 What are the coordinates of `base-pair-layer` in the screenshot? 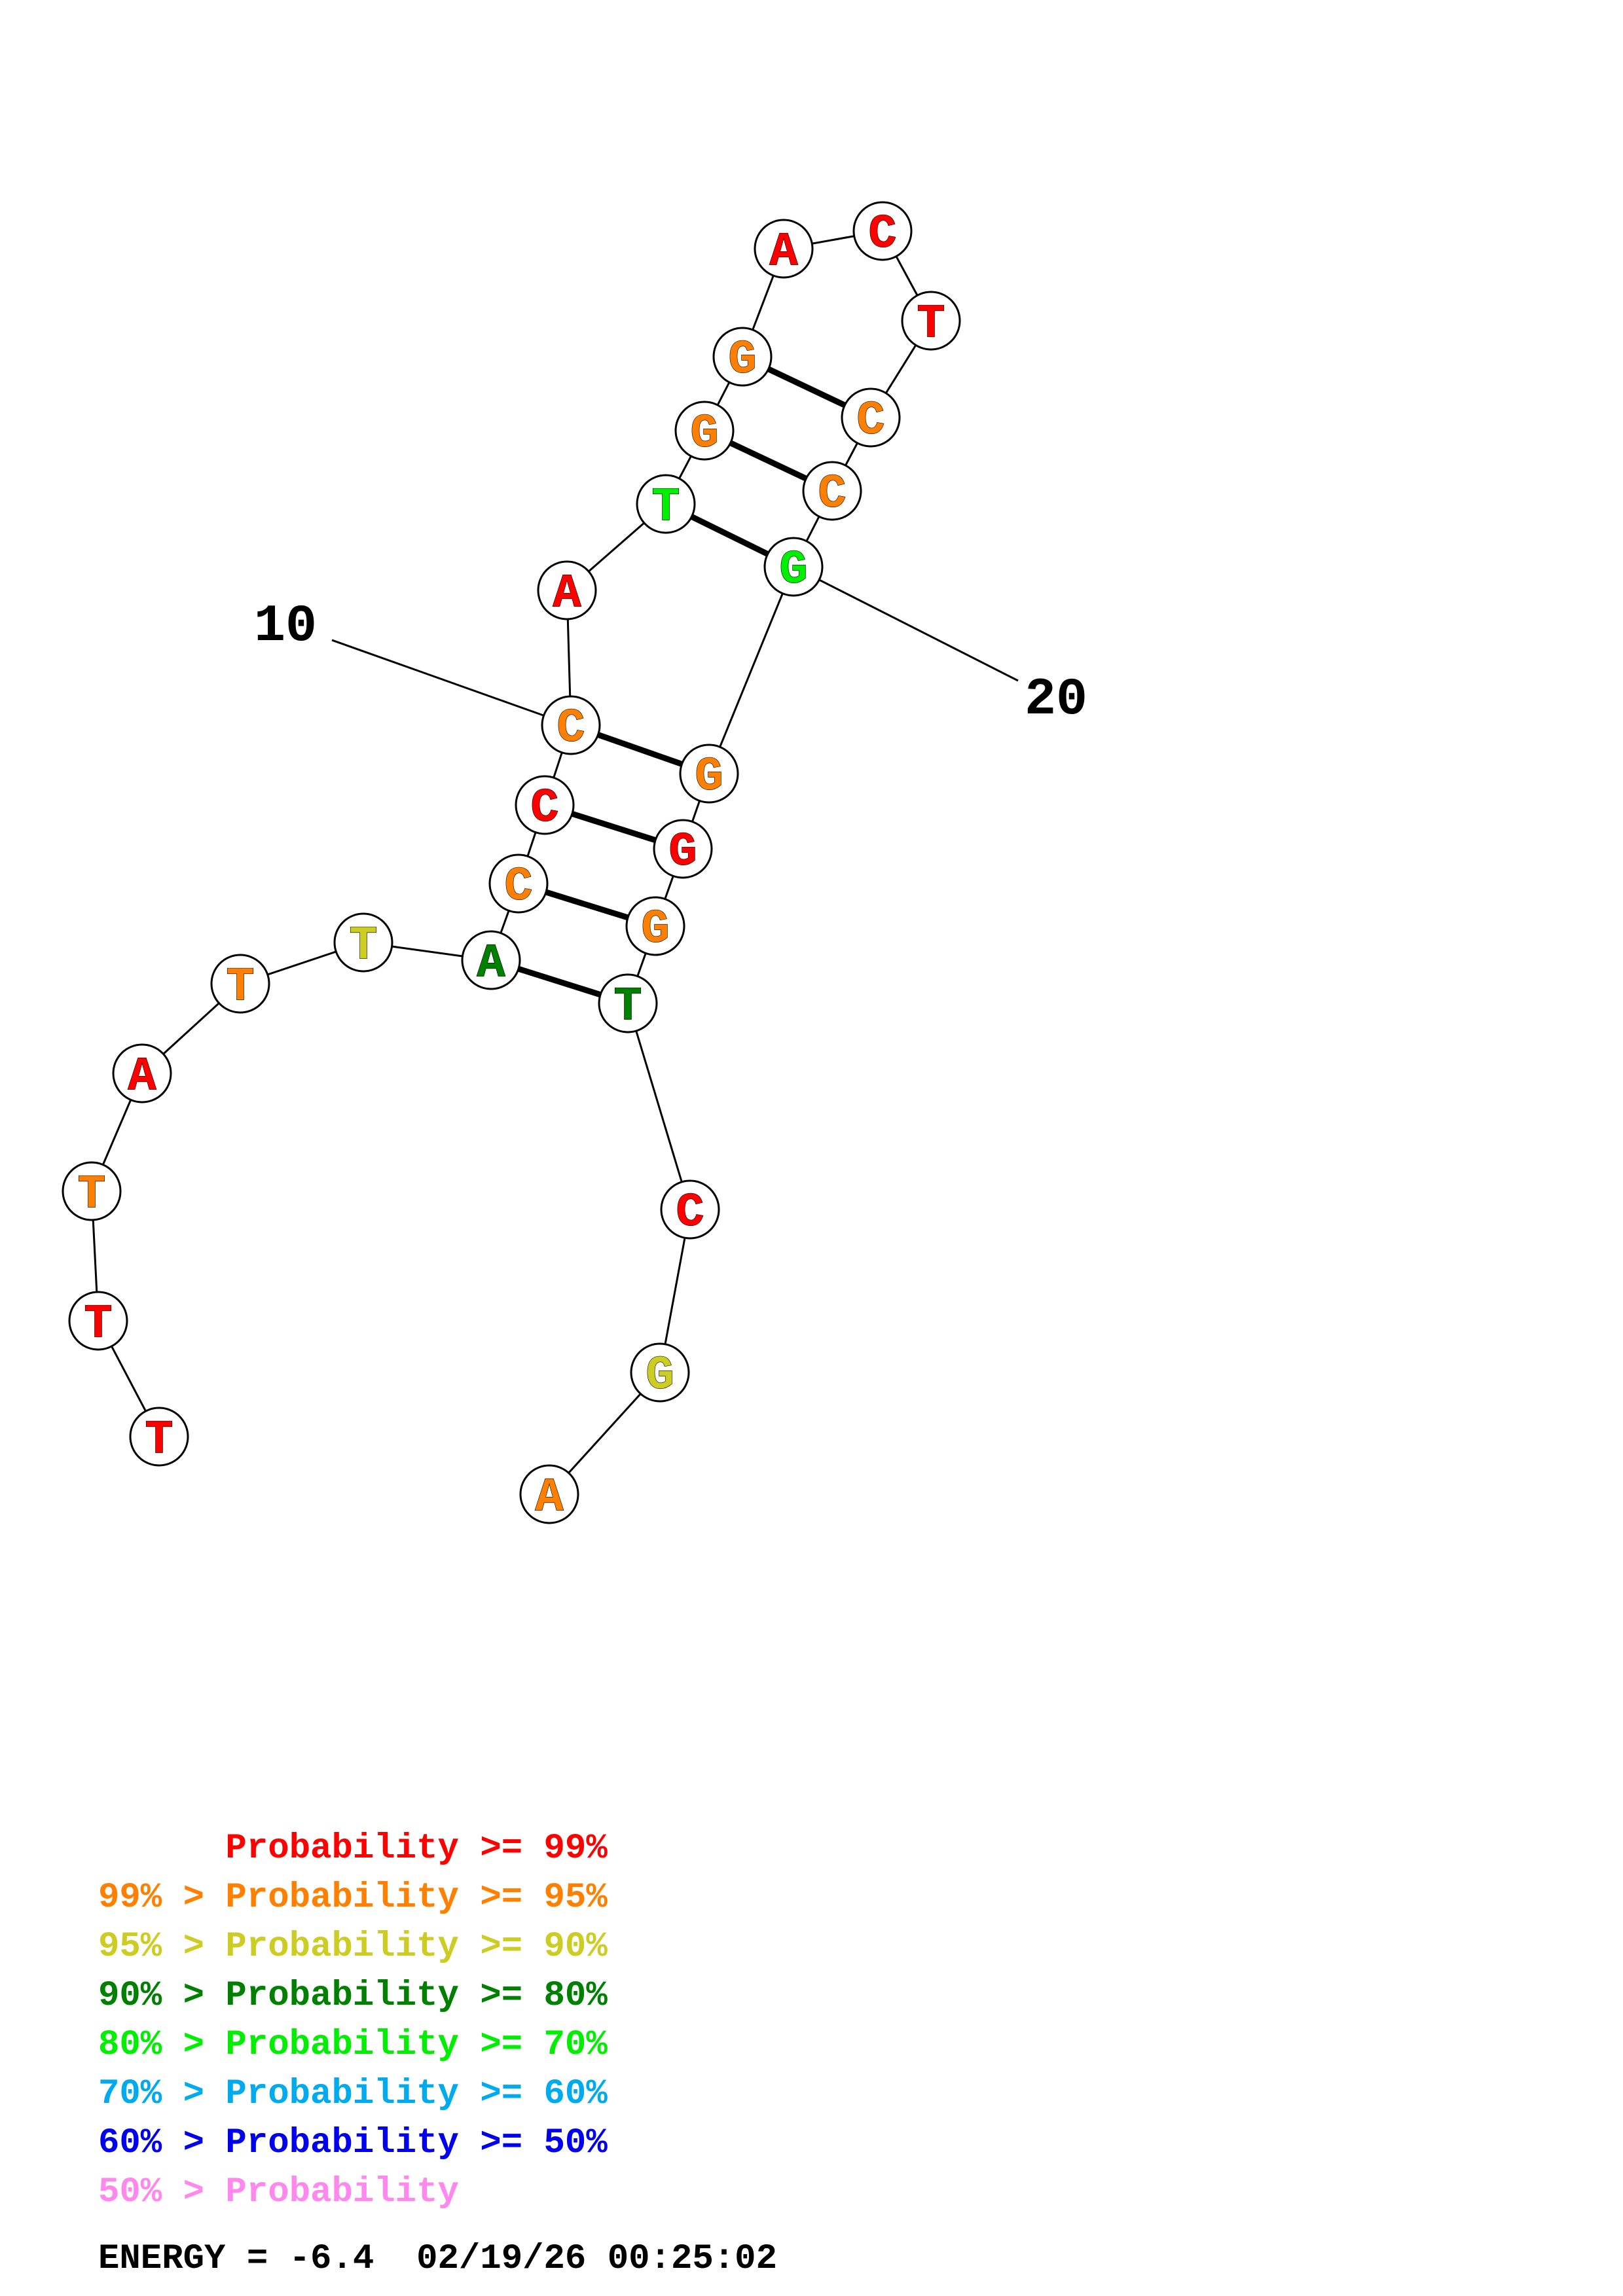 It's located at (681, 680).